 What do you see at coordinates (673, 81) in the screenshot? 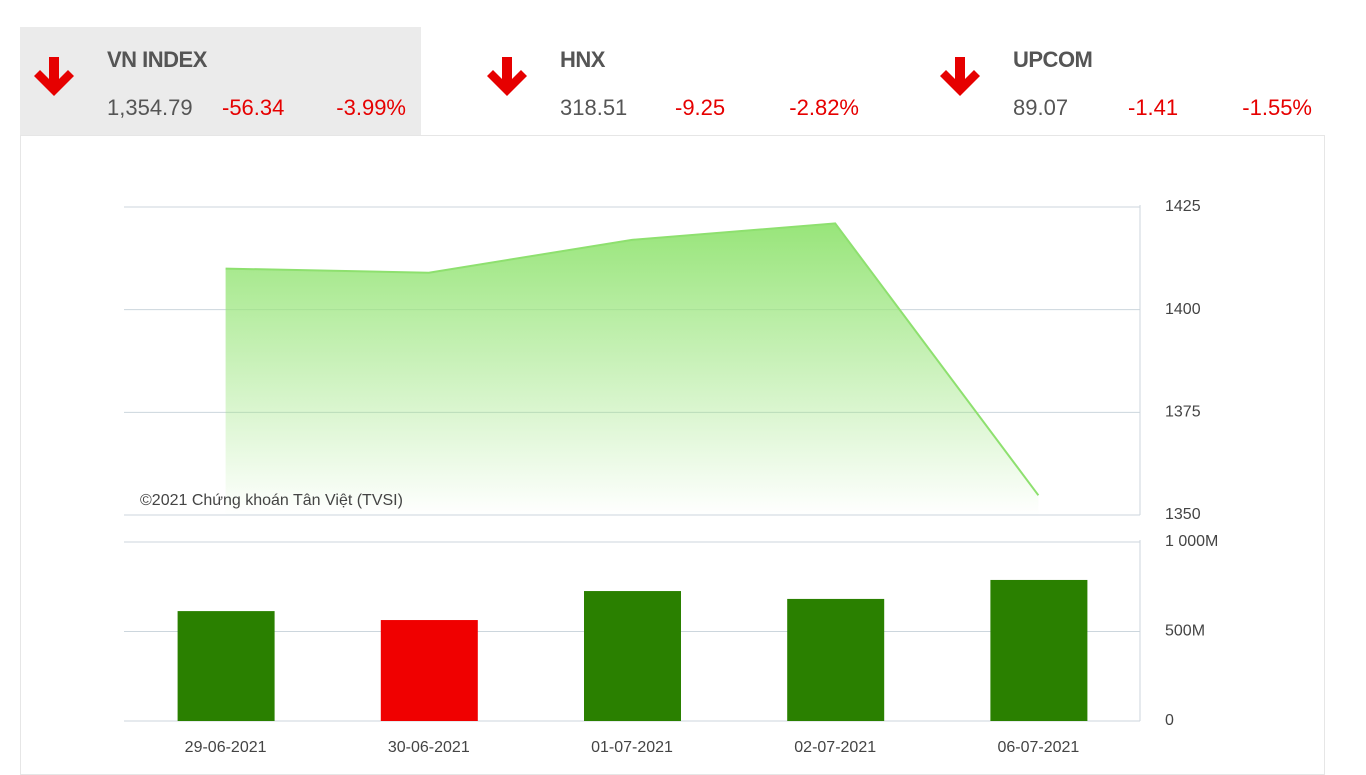
I see `ticker-tile: HNX 318.51 -9.25 -2.82%` at bounding box center [673, 81].